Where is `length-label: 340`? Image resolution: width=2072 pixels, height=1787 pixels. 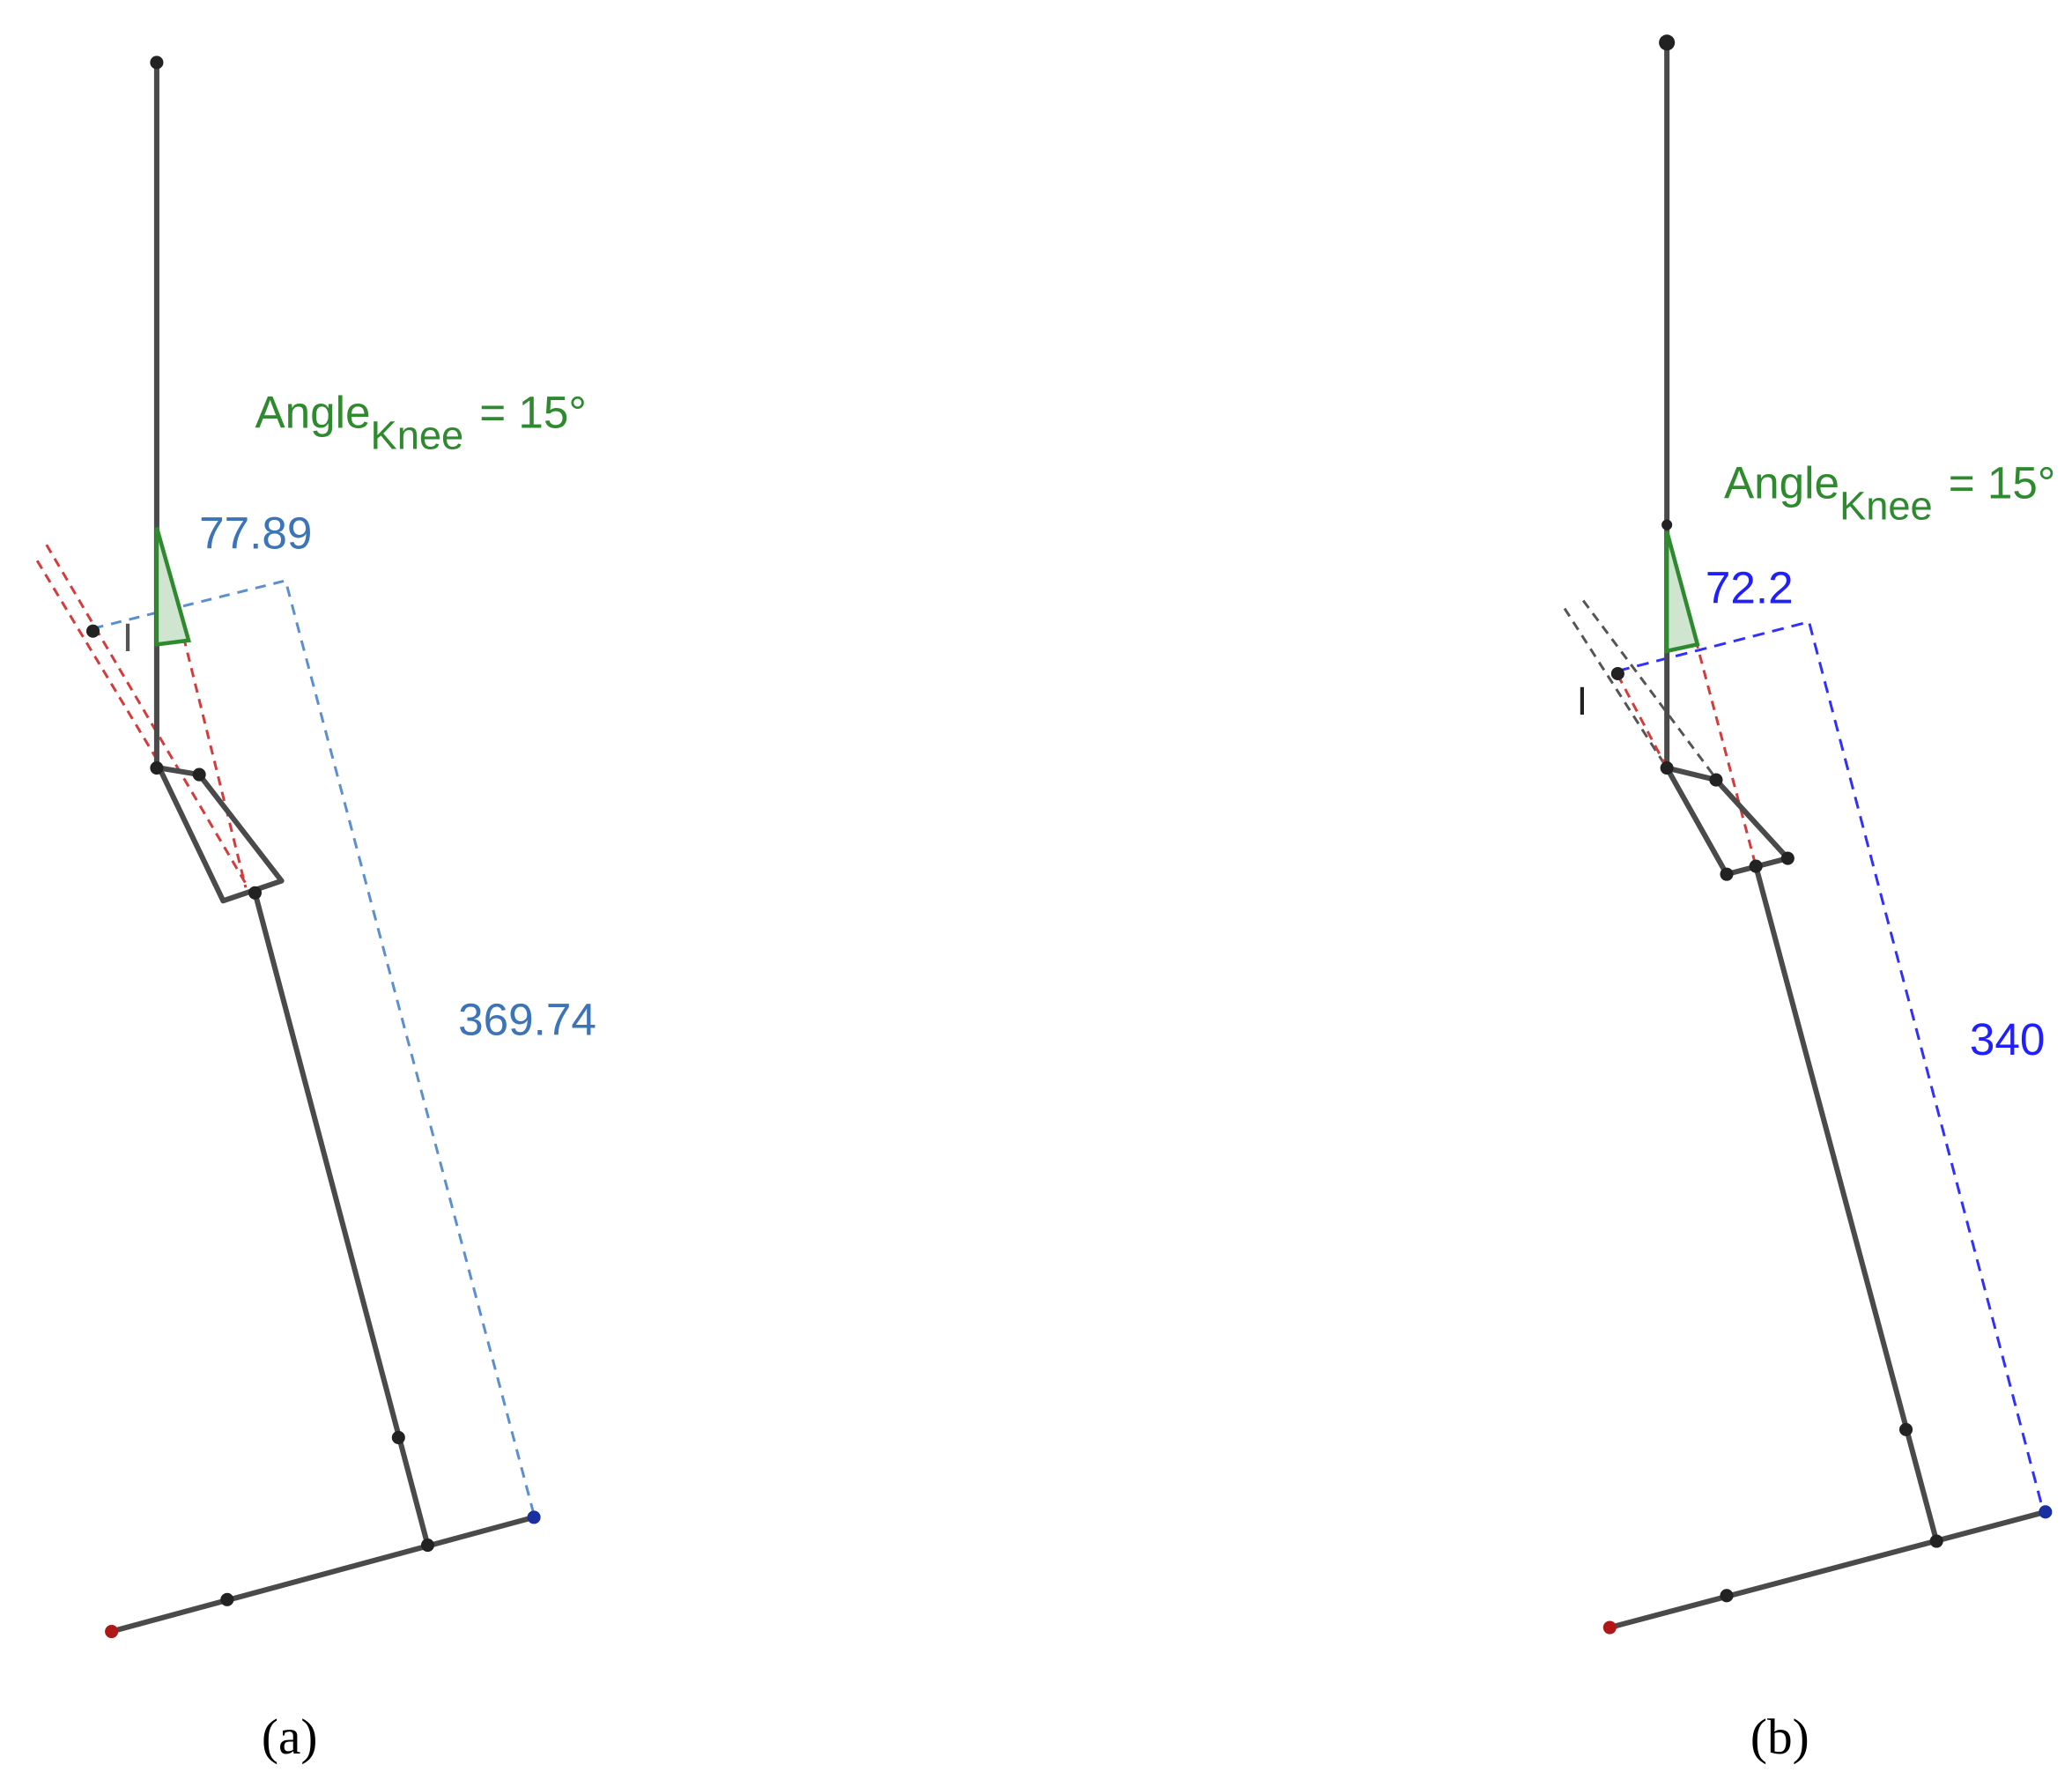
length-label: 340 is located at coordinates (2008, 1039).